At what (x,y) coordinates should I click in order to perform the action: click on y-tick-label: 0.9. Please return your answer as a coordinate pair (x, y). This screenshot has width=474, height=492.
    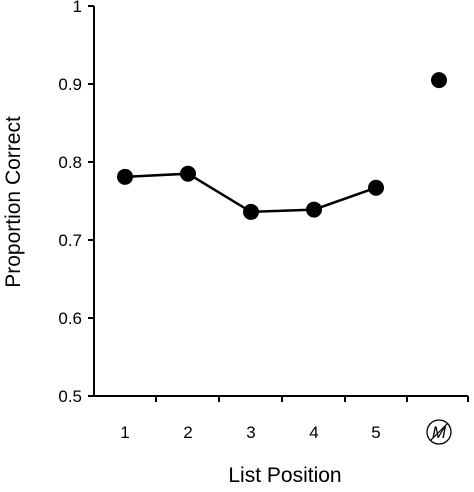
    Looking at the image, I should click on (70, 84).